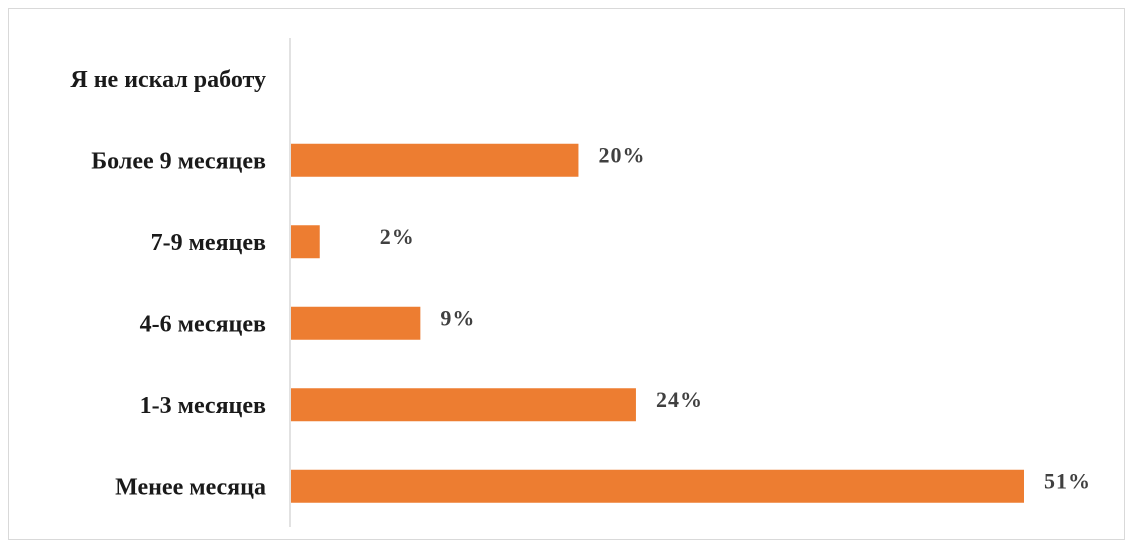  I want to click on category-label: Я не искал работу, so click(168, 80).